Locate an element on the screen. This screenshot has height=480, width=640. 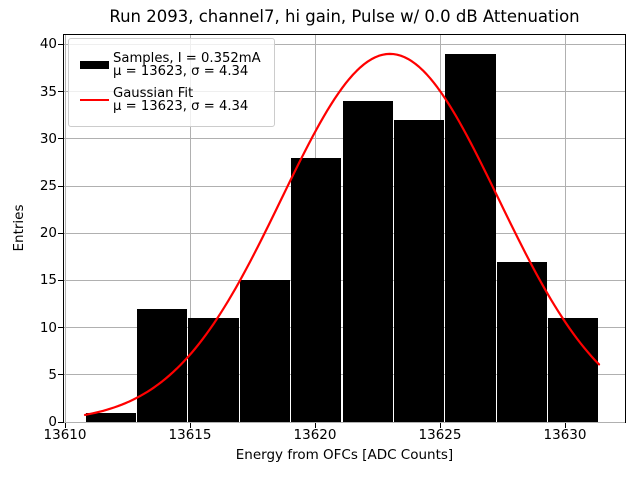
x-tick-label: 13630 is located at coordinates (565, 435).